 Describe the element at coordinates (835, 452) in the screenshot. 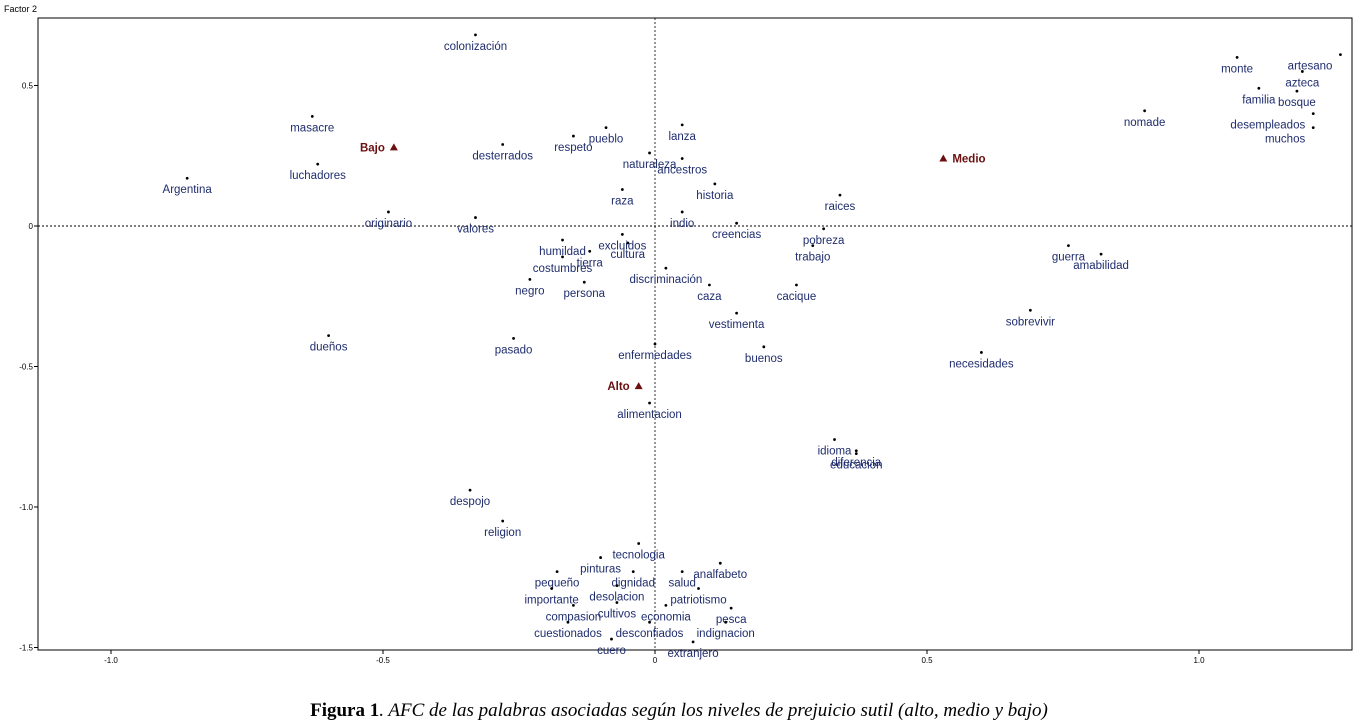

I see `word-label: idioma` at that location.